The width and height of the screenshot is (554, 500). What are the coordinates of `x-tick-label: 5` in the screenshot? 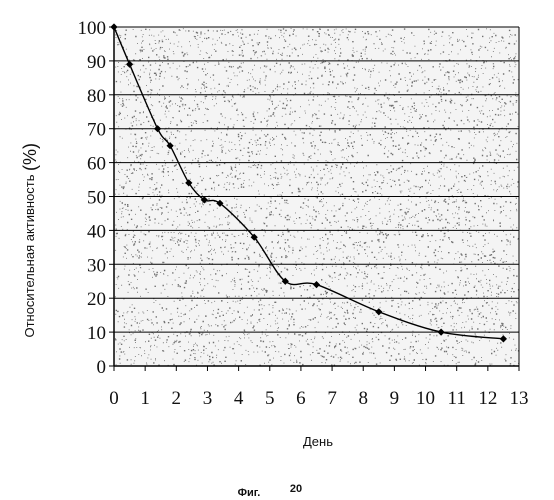 It's located at (270, 398).